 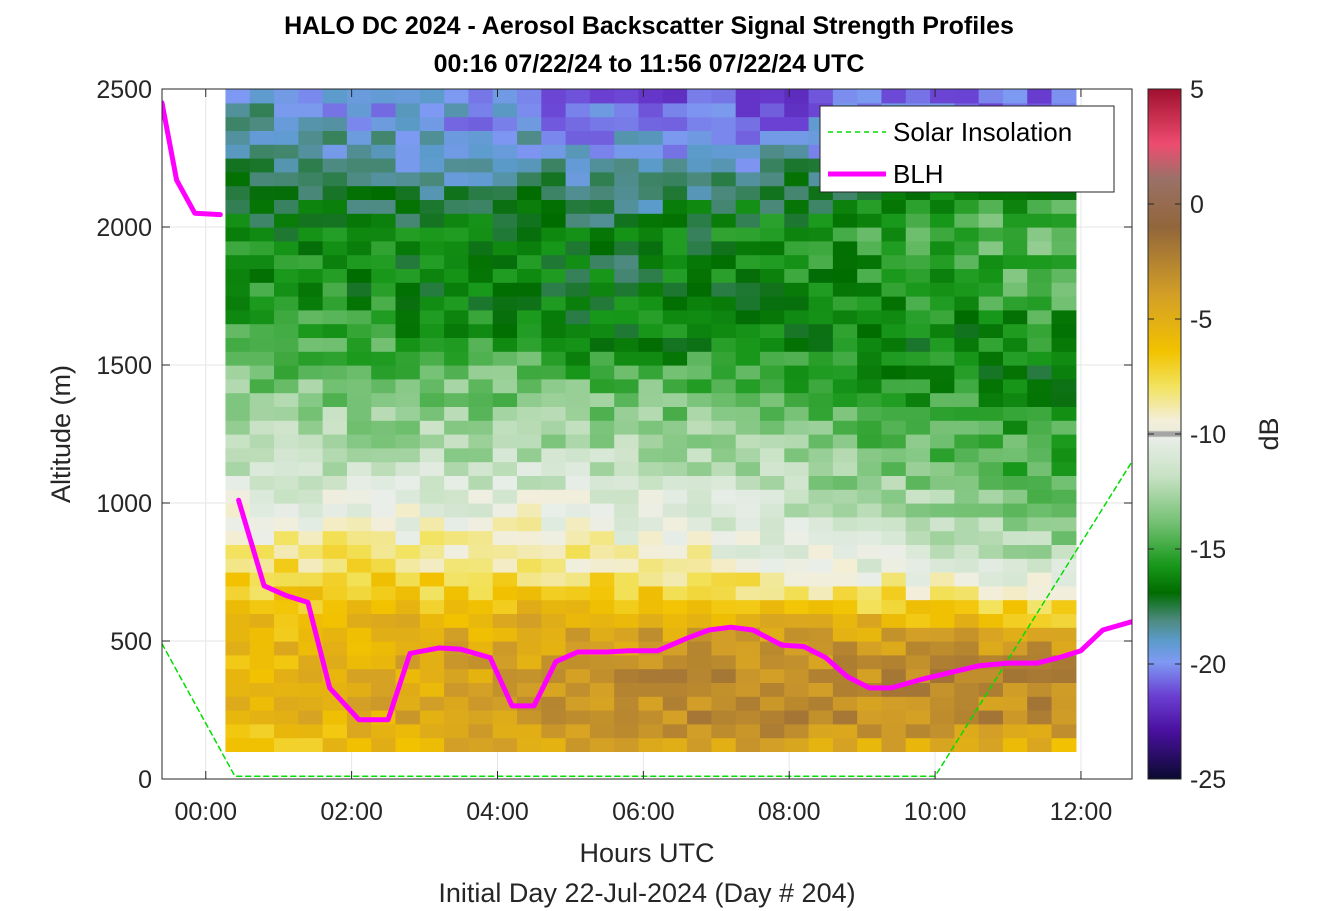 What do you see at coordinates (1215, 435) in the screenshot?
I see `colorbar: 50-5-10-15-20-25 dB` at bounding box center [1215, 435].